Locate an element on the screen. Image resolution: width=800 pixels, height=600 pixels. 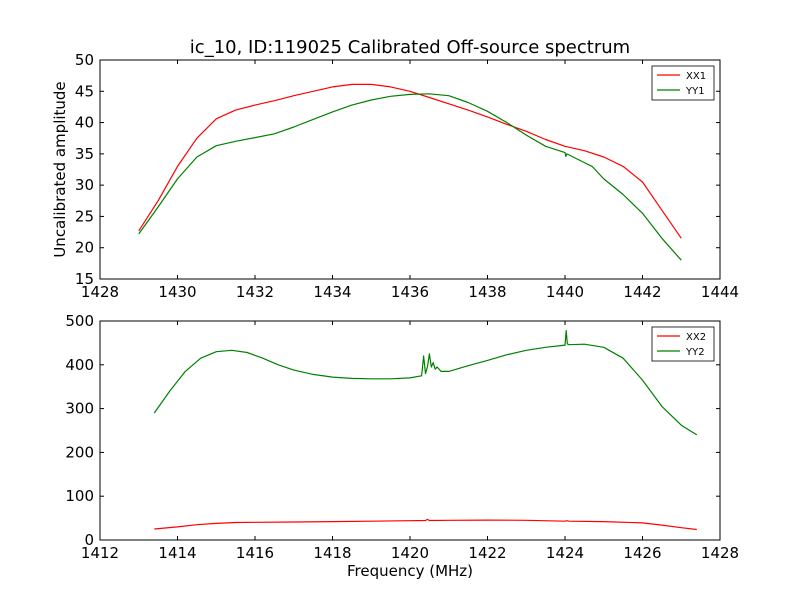
y-tick-label: 500 is located at coordinates (79, 321).